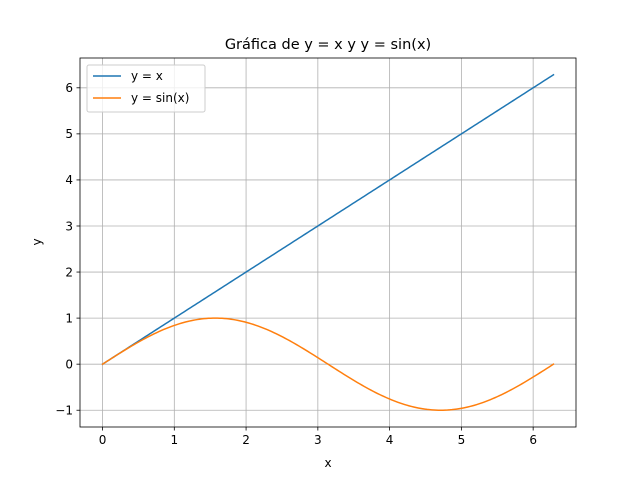 The height and width of the screenshot is (480, 640). I want to click on x-tick-label: 2, so click(246, 440).